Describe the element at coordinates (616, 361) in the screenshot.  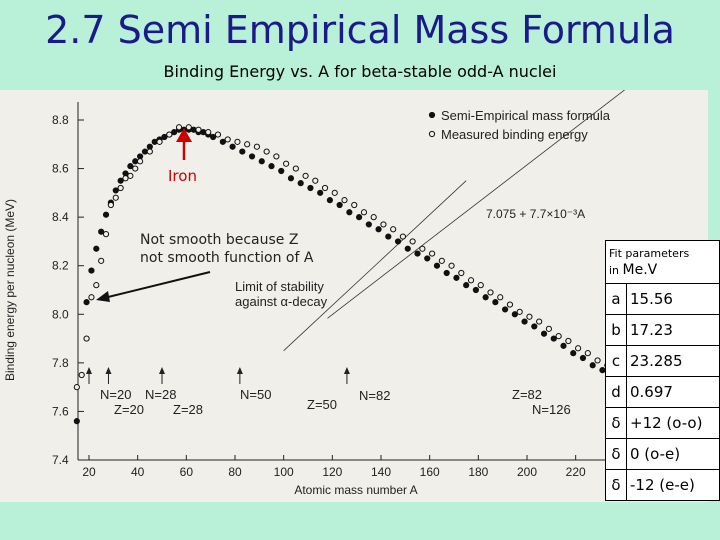
I see `fit-key: c` at that location.